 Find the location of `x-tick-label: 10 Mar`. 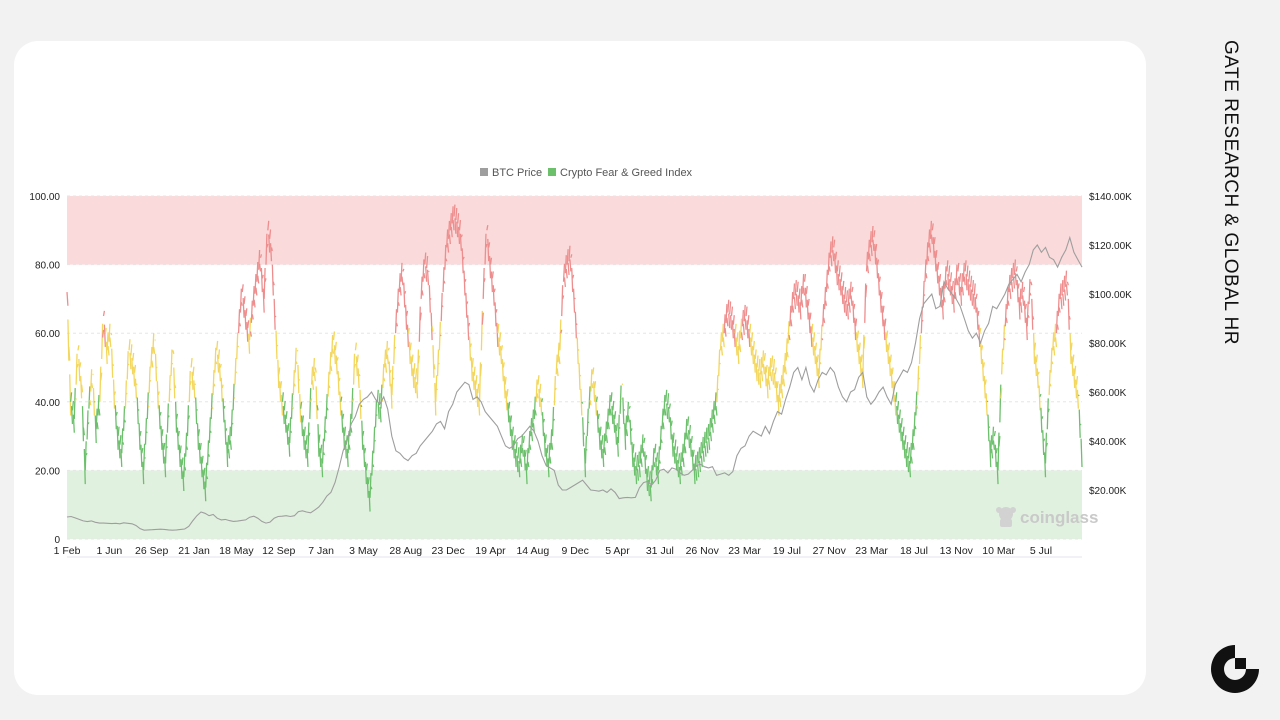

x-tick-label: 10 Mar is located at coordinates (998, 551).